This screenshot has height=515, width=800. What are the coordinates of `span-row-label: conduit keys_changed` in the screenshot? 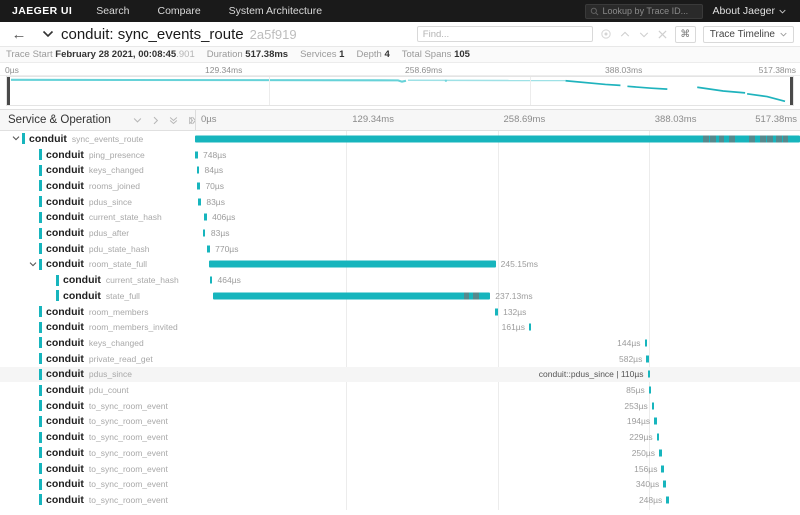 It's located at (97, 343).